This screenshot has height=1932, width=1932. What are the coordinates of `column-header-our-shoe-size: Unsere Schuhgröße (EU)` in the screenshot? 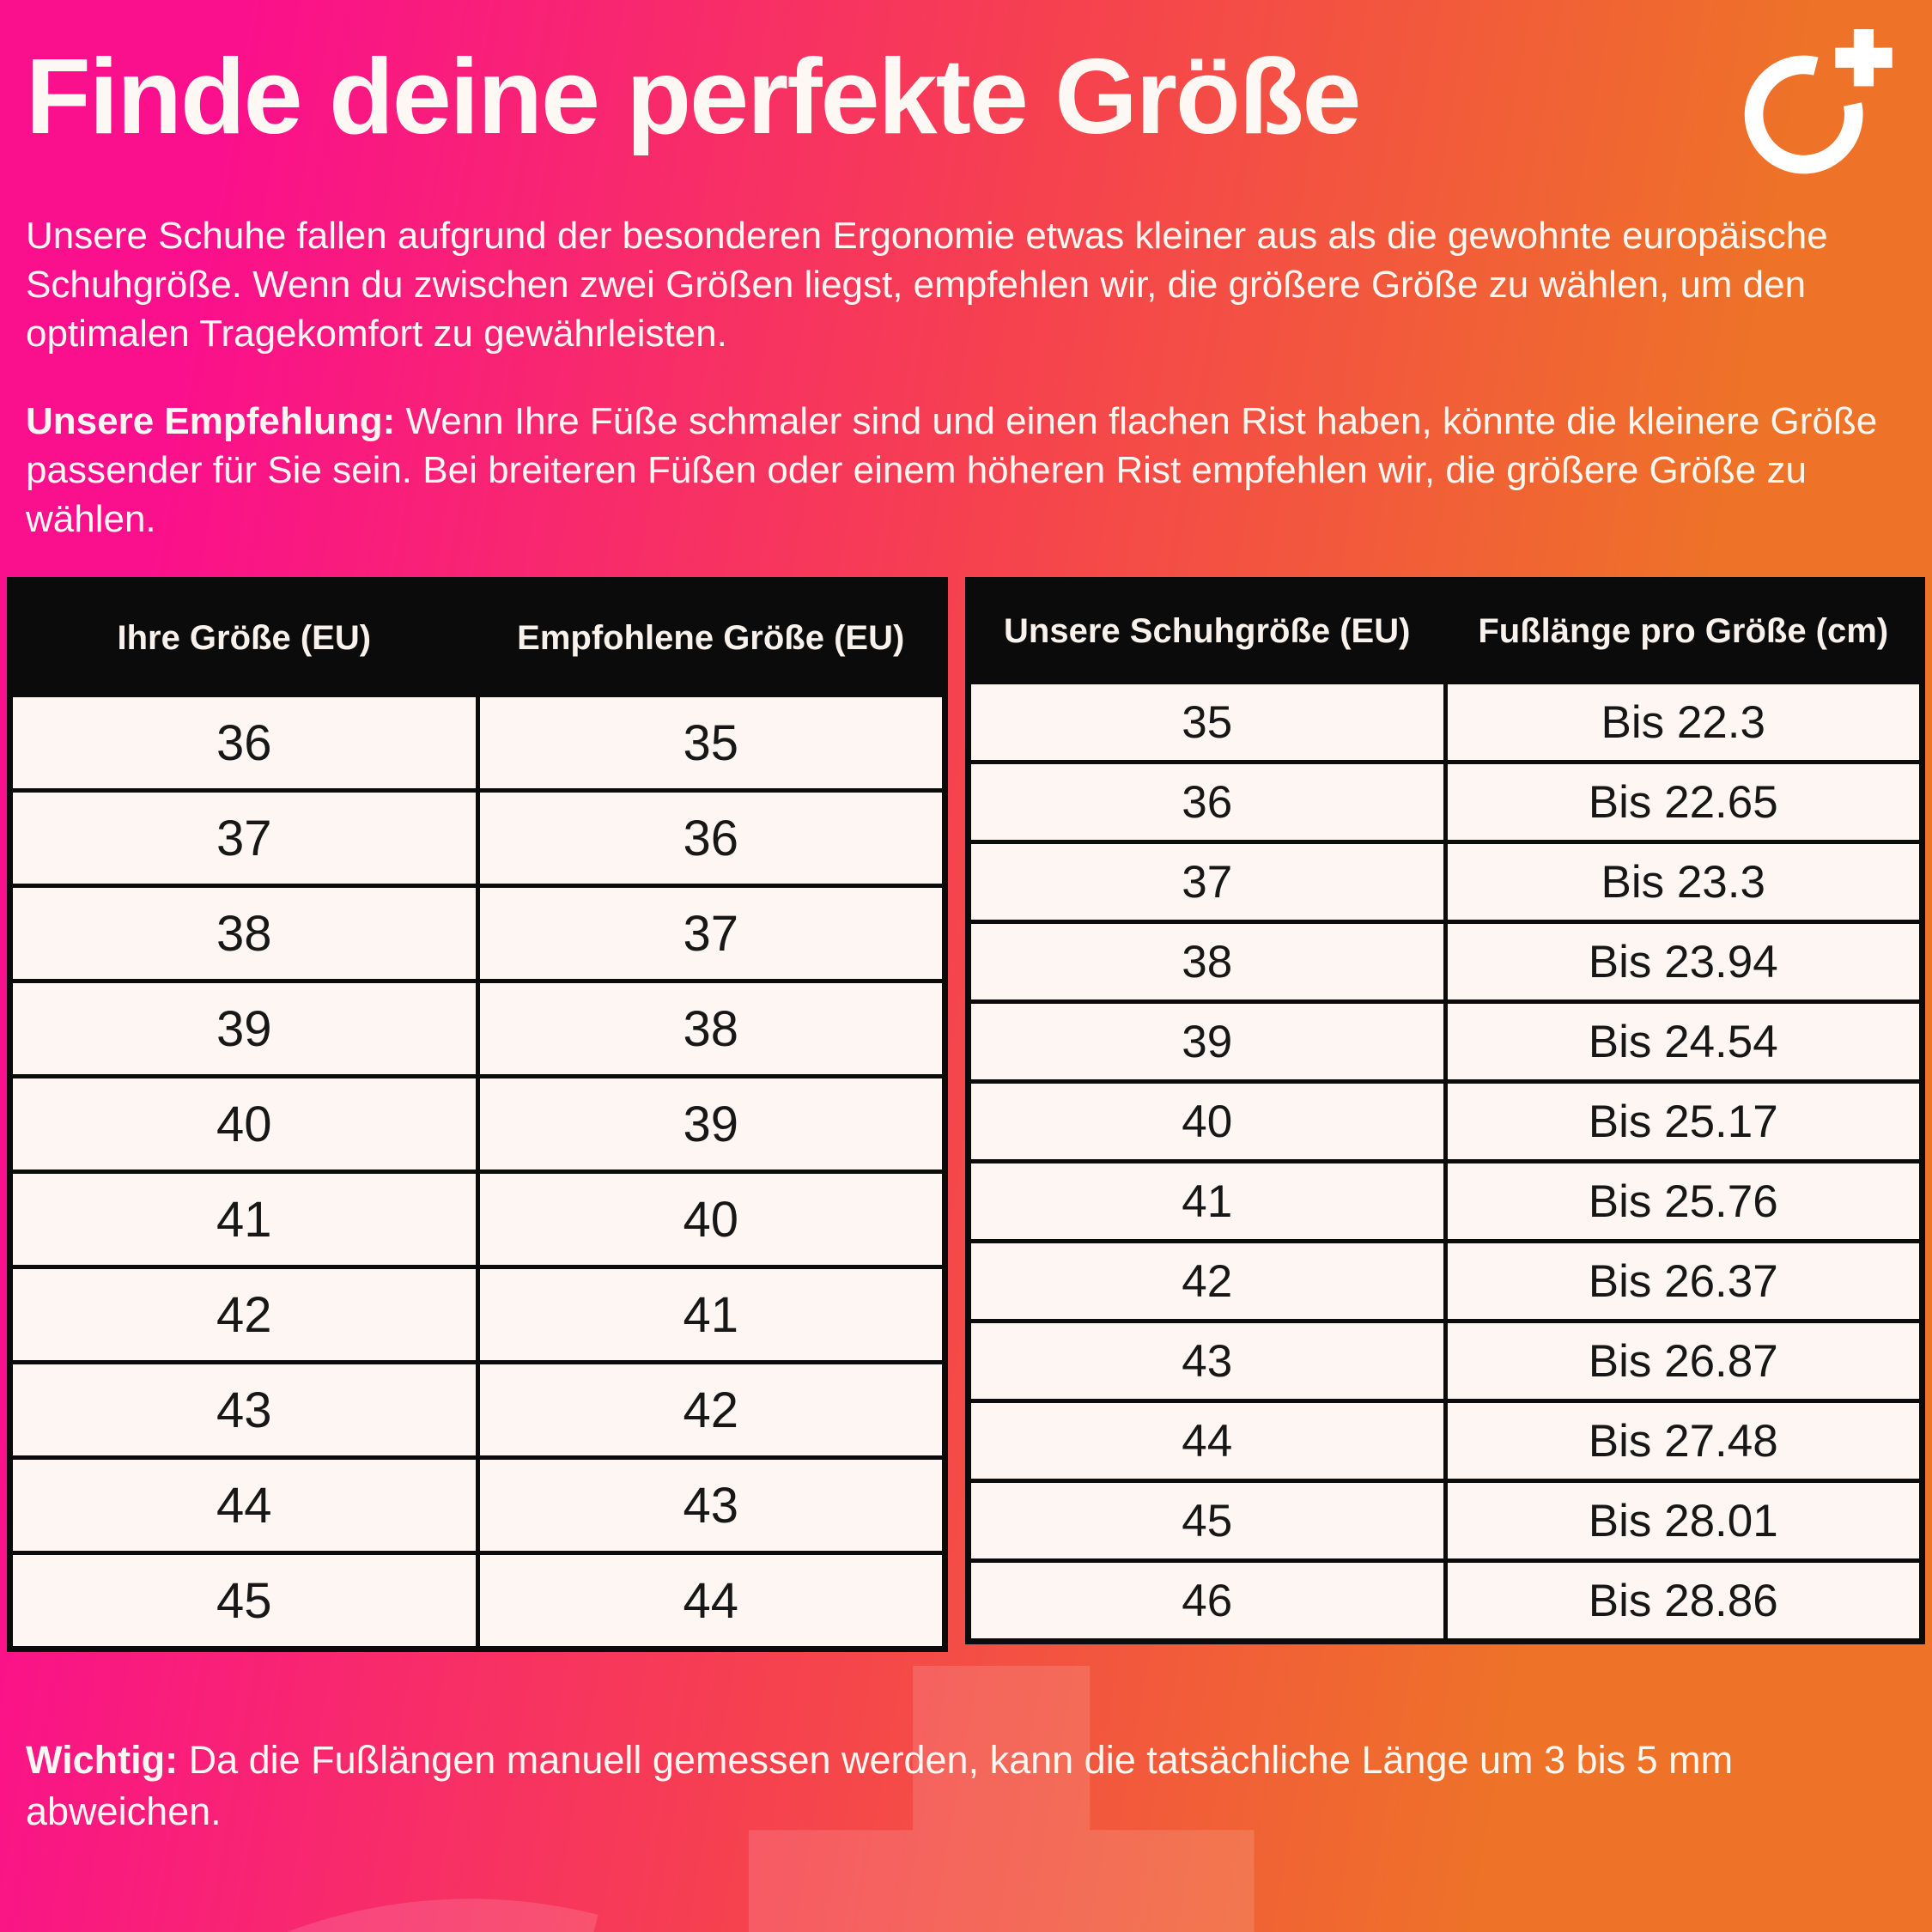 It's located at (1207, 631).